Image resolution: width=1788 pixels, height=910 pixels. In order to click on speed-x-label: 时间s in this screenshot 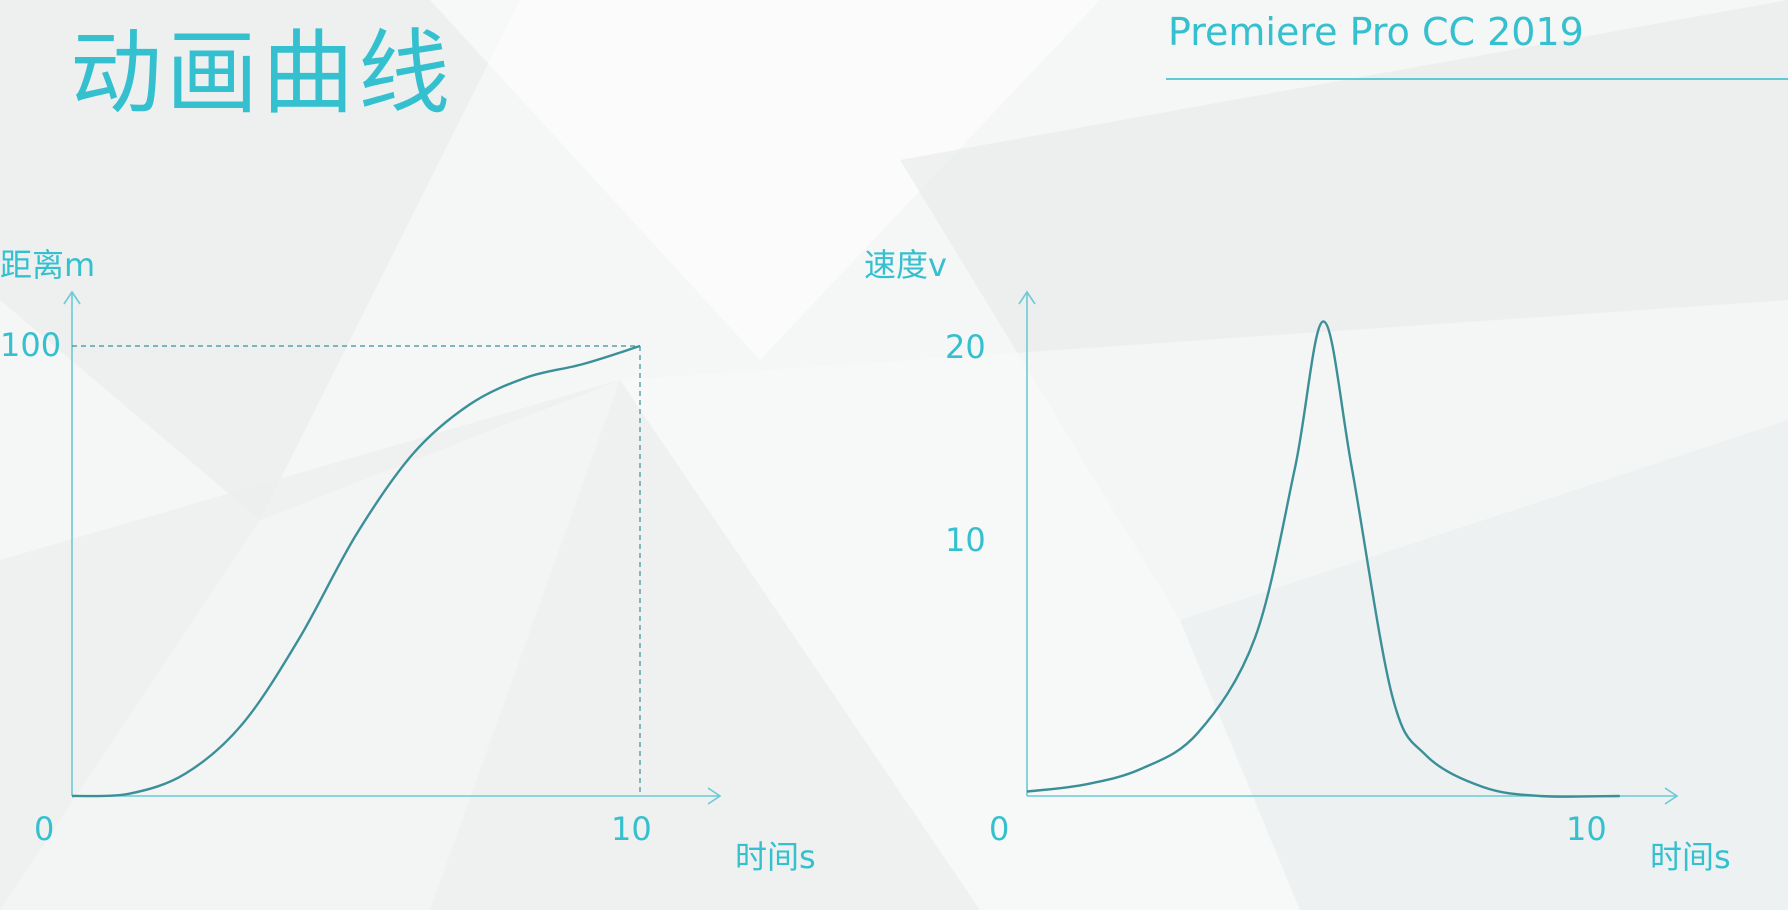, I will do `click(1690, 857)`.